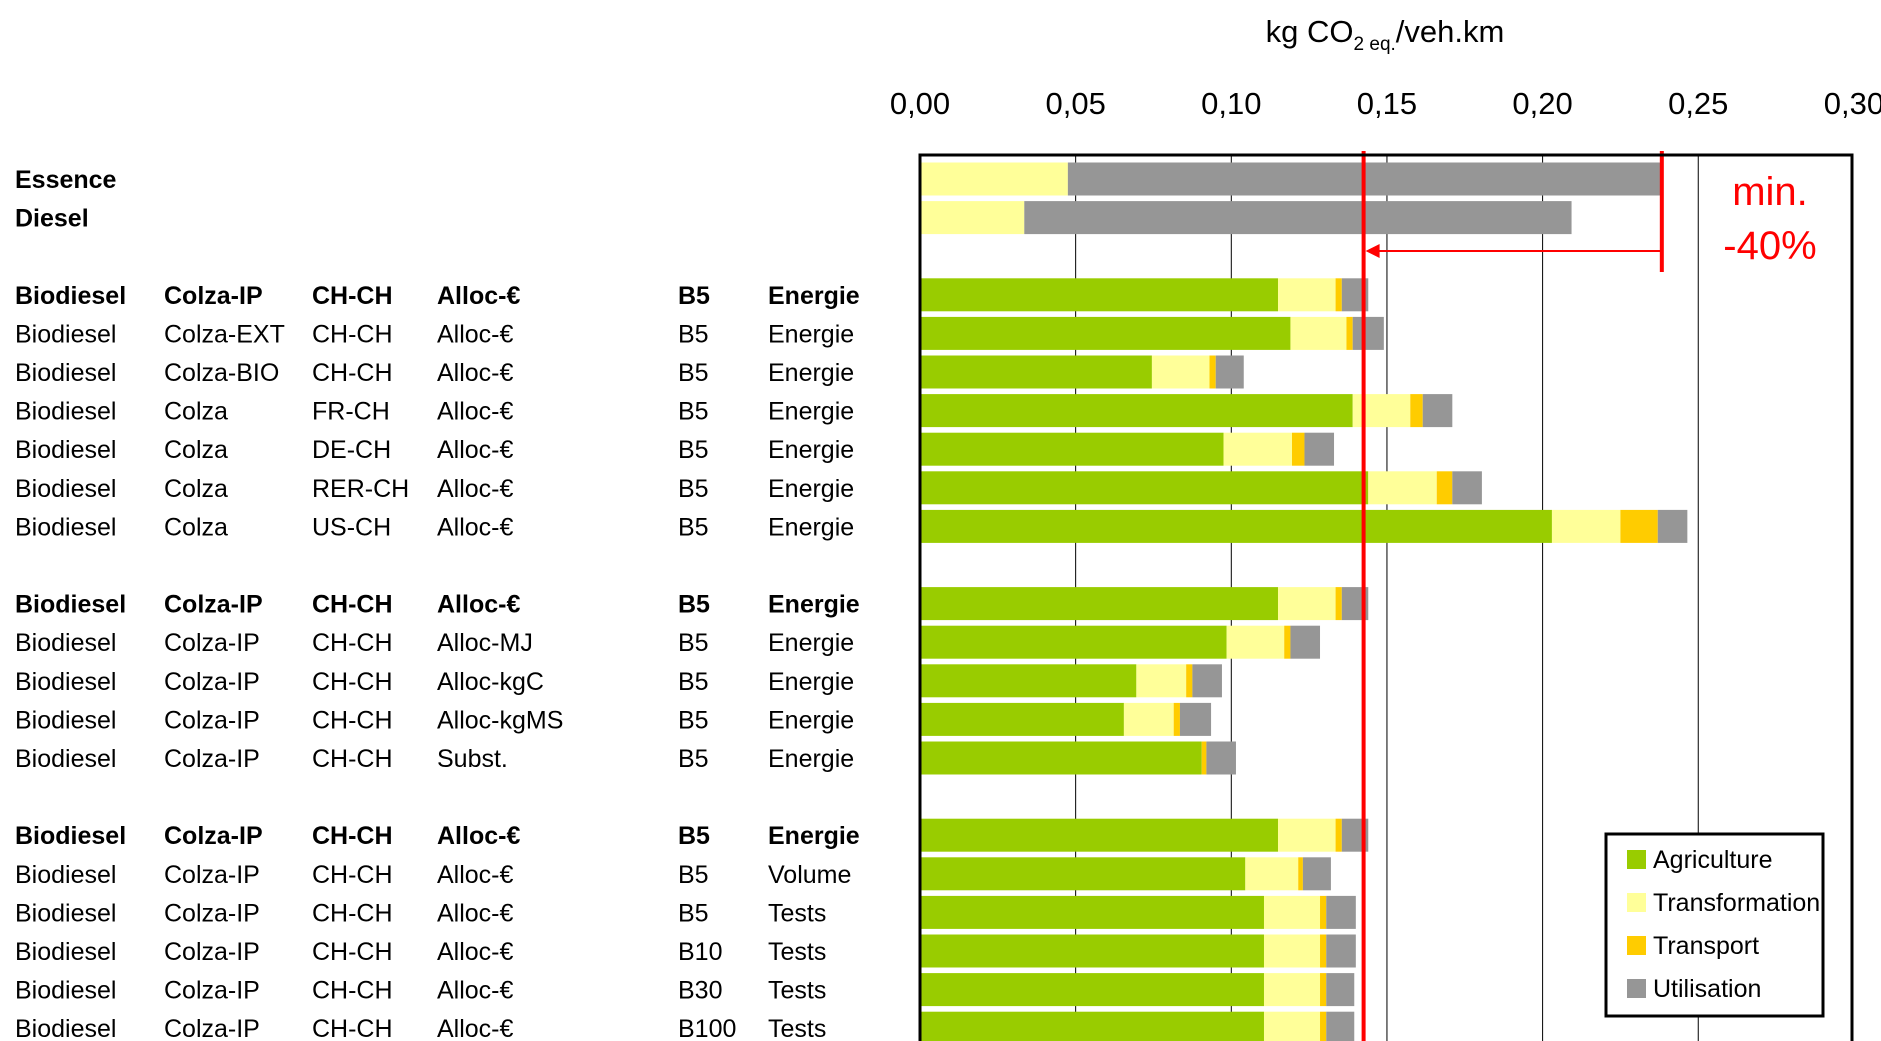 The height and width of the screenshot is (1041, 1881). What do you see at coordinates (707, 1028) in the screenshot?
I see `row-label-cell: B100` at bounding box center [707, 1028].